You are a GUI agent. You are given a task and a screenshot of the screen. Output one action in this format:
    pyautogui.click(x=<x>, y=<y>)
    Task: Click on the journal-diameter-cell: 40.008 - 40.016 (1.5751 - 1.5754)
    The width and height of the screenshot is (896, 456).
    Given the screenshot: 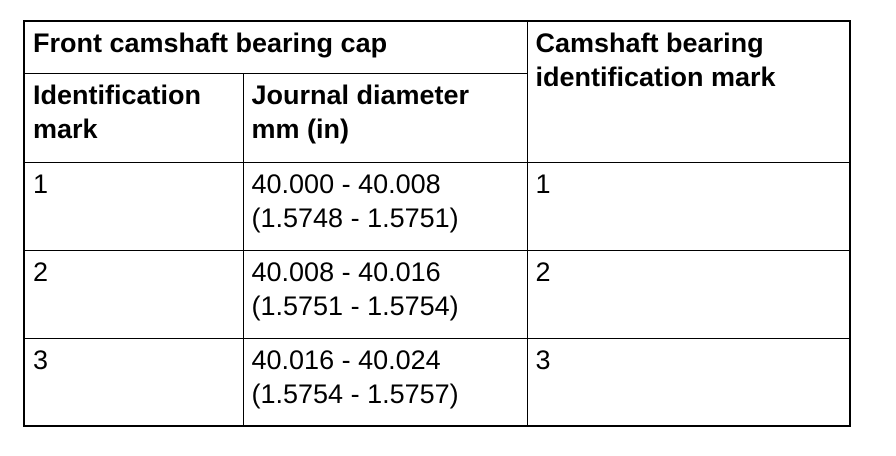 What is the action you would take?
    pyautogui.click(x=385, y=294)
    